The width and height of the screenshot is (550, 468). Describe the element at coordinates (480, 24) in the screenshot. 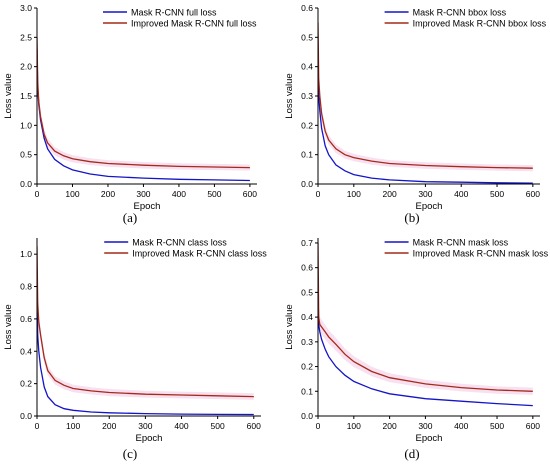

I see `legend-entry: Improved Mask R-CNN bbox loss` at that location.